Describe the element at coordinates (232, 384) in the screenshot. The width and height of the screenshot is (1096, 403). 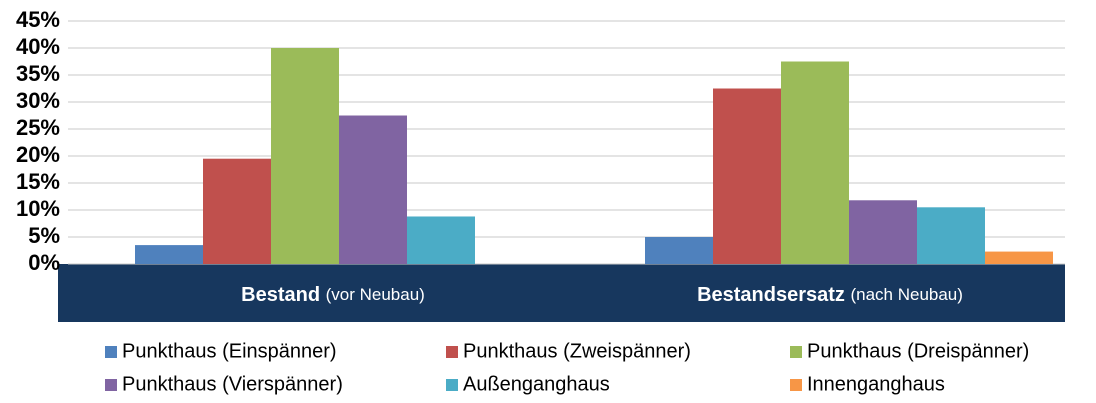
I see `legend-label: Punkthaus (Vierspänner)` at that location.